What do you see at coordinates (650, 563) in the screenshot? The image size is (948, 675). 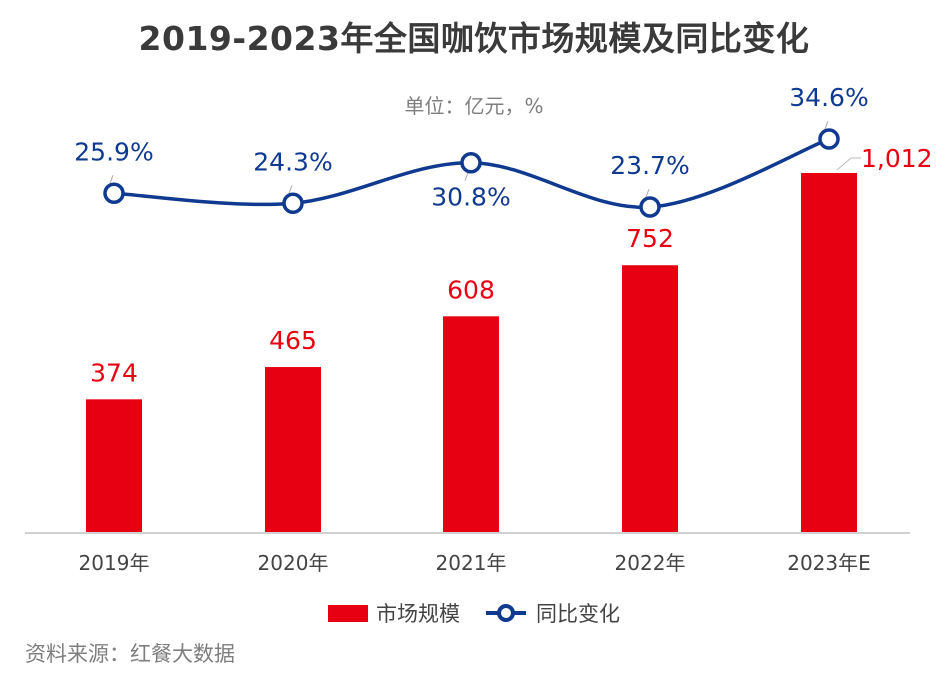 I see `x-tick-label: 2022年` at bounding box center [650, 563].